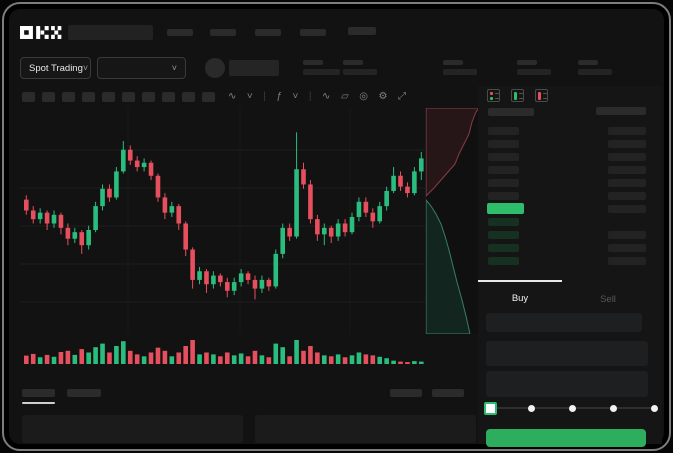  What do you see at coordinates (279, 96) in the screenshot?
I see `function-icon: ƒ` at bounding box center [279, 96].